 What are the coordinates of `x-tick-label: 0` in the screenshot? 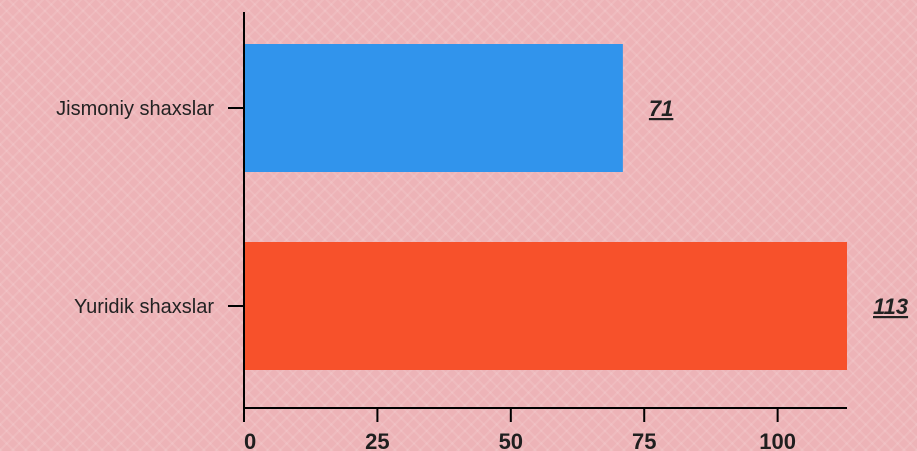 It's located at (250, 440).